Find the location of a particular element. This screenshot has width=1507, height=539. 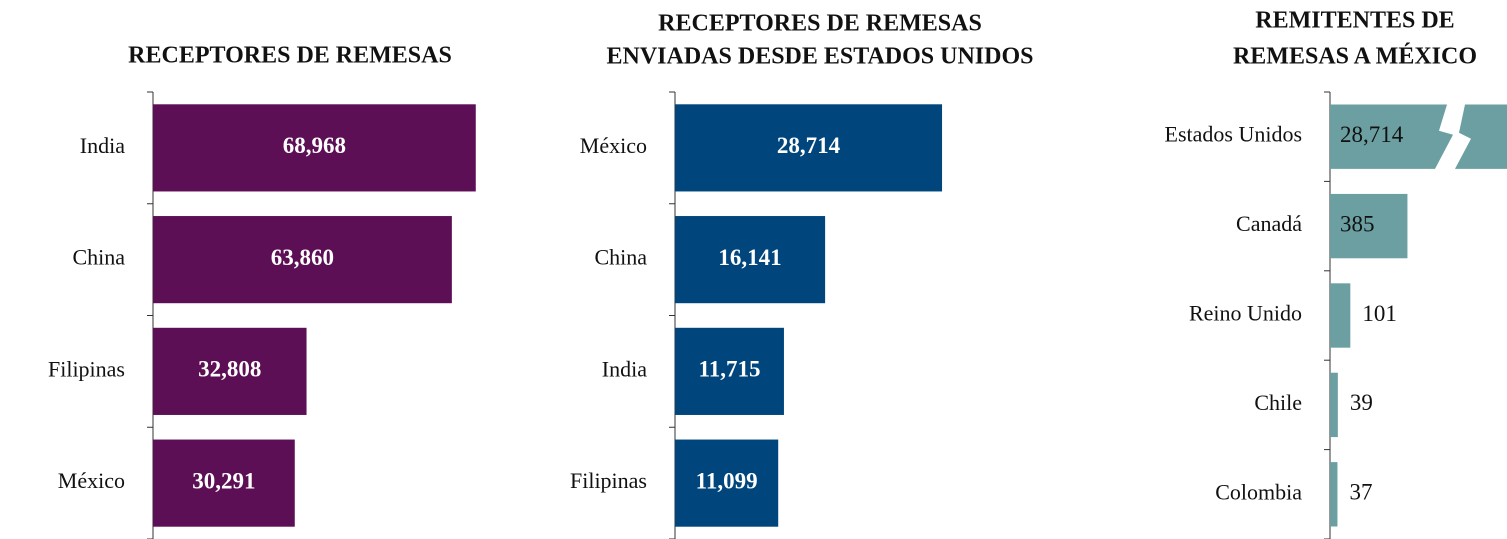

data-label: 30,291 is located at coordinates (223, 480).